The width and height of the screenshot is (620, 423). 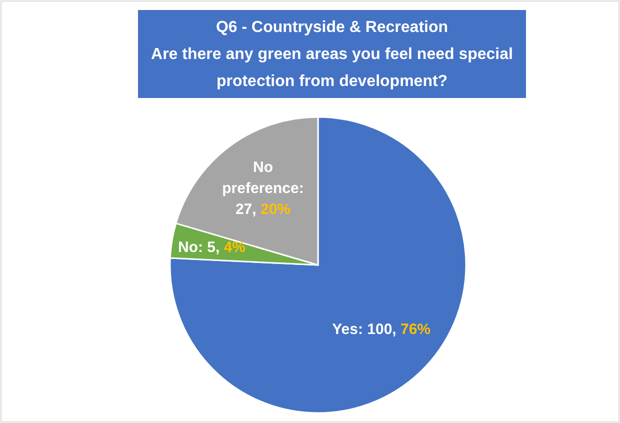 I want to click on slice-label: Yes, so click(x=345, y=329).